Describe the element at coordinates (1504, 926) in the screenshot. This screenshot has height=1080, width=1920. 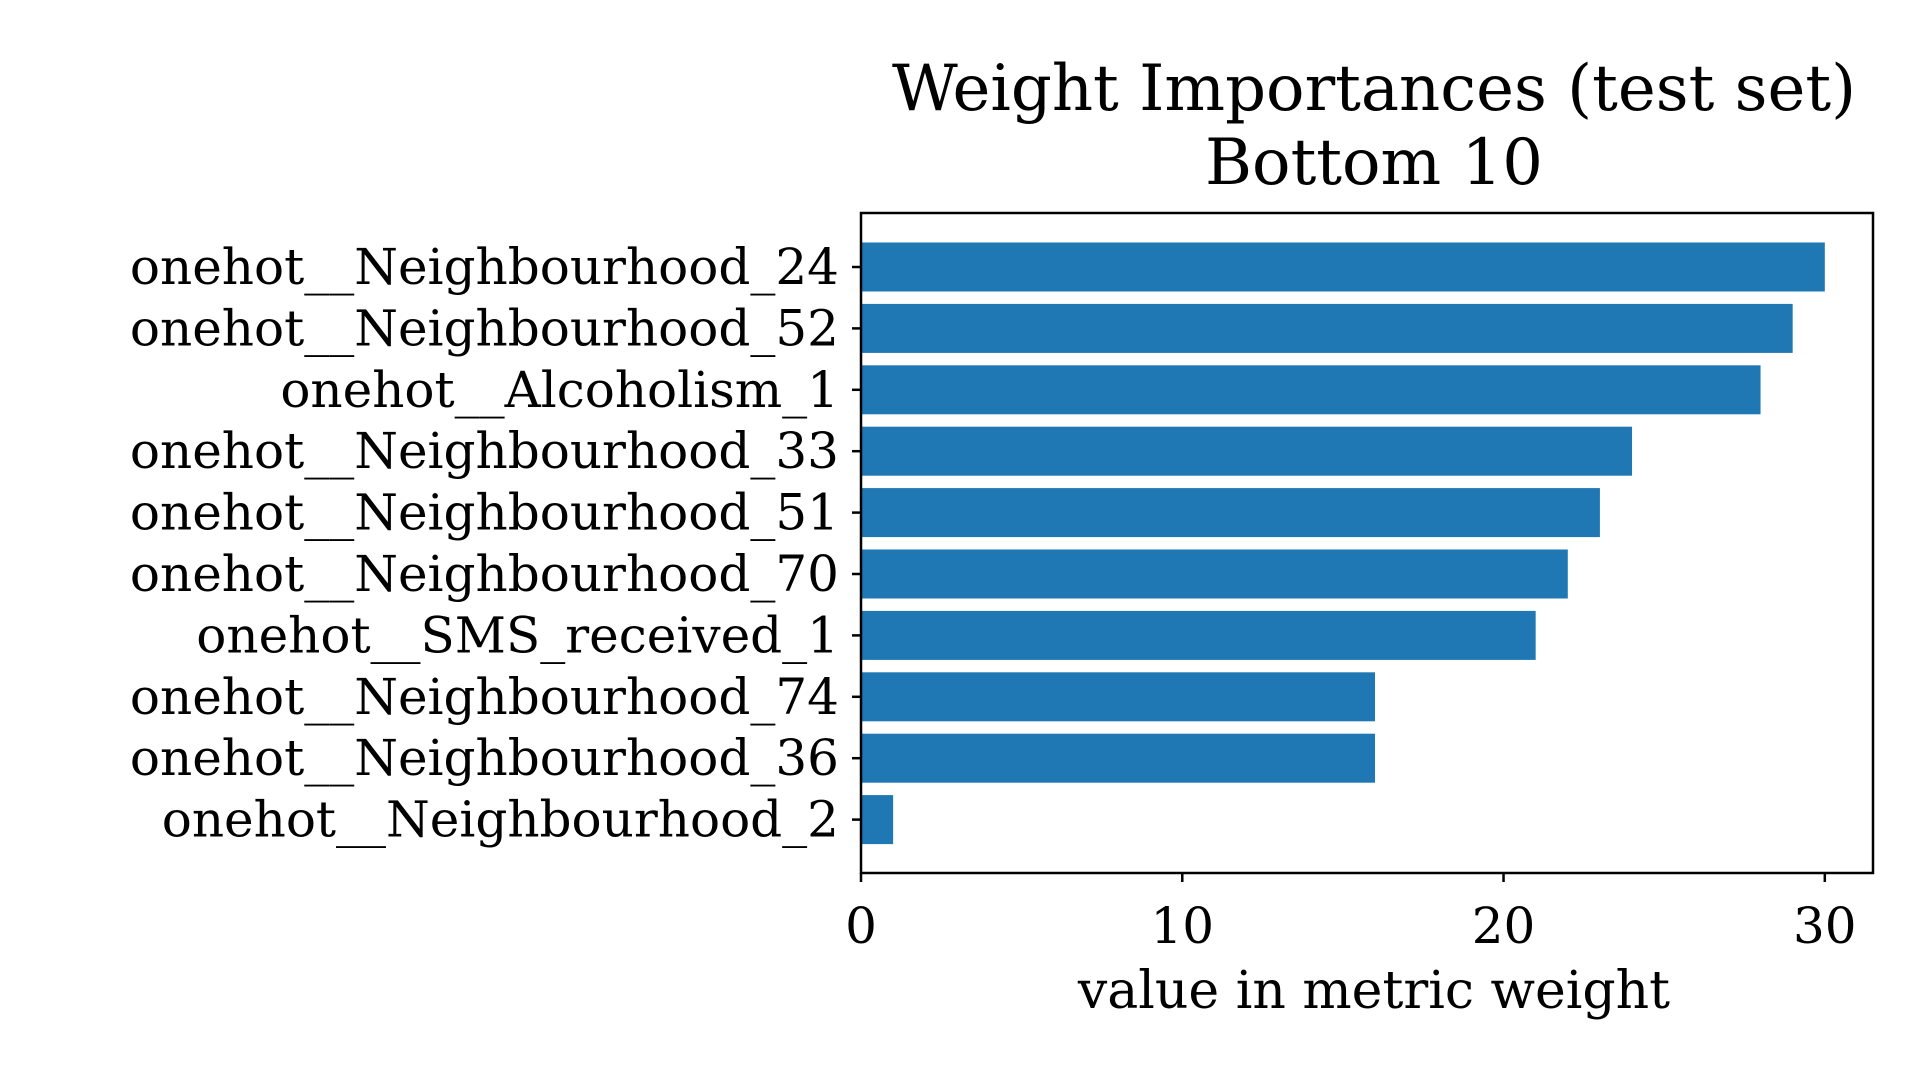
I see `x-tick-label: 20` at that location.